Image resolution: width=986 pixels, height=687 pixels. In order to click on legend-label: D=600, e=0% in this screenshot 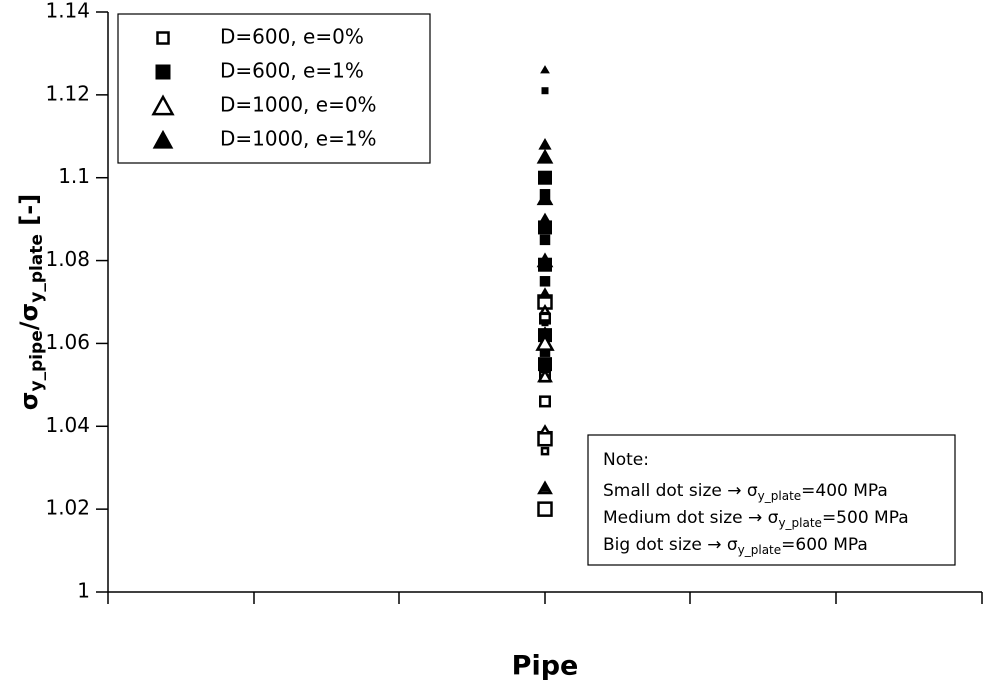, I will do `click(292, 37)`.